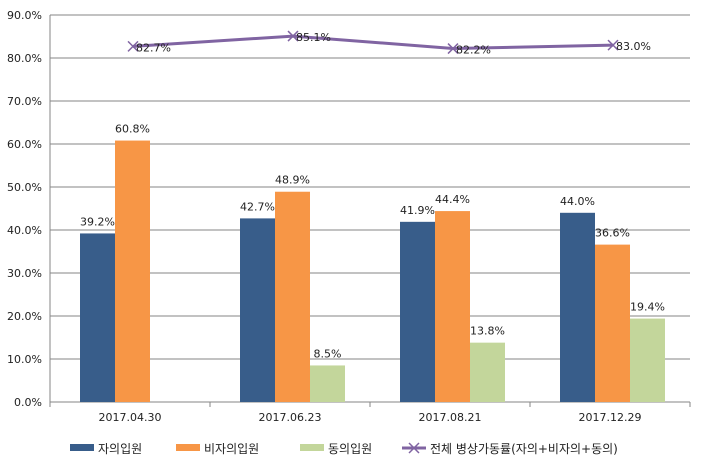  What do you see at coordinates (487, 331) in the screenshot?
I see `bar-data-label: 13.8%` at bounding box center [487, 331].